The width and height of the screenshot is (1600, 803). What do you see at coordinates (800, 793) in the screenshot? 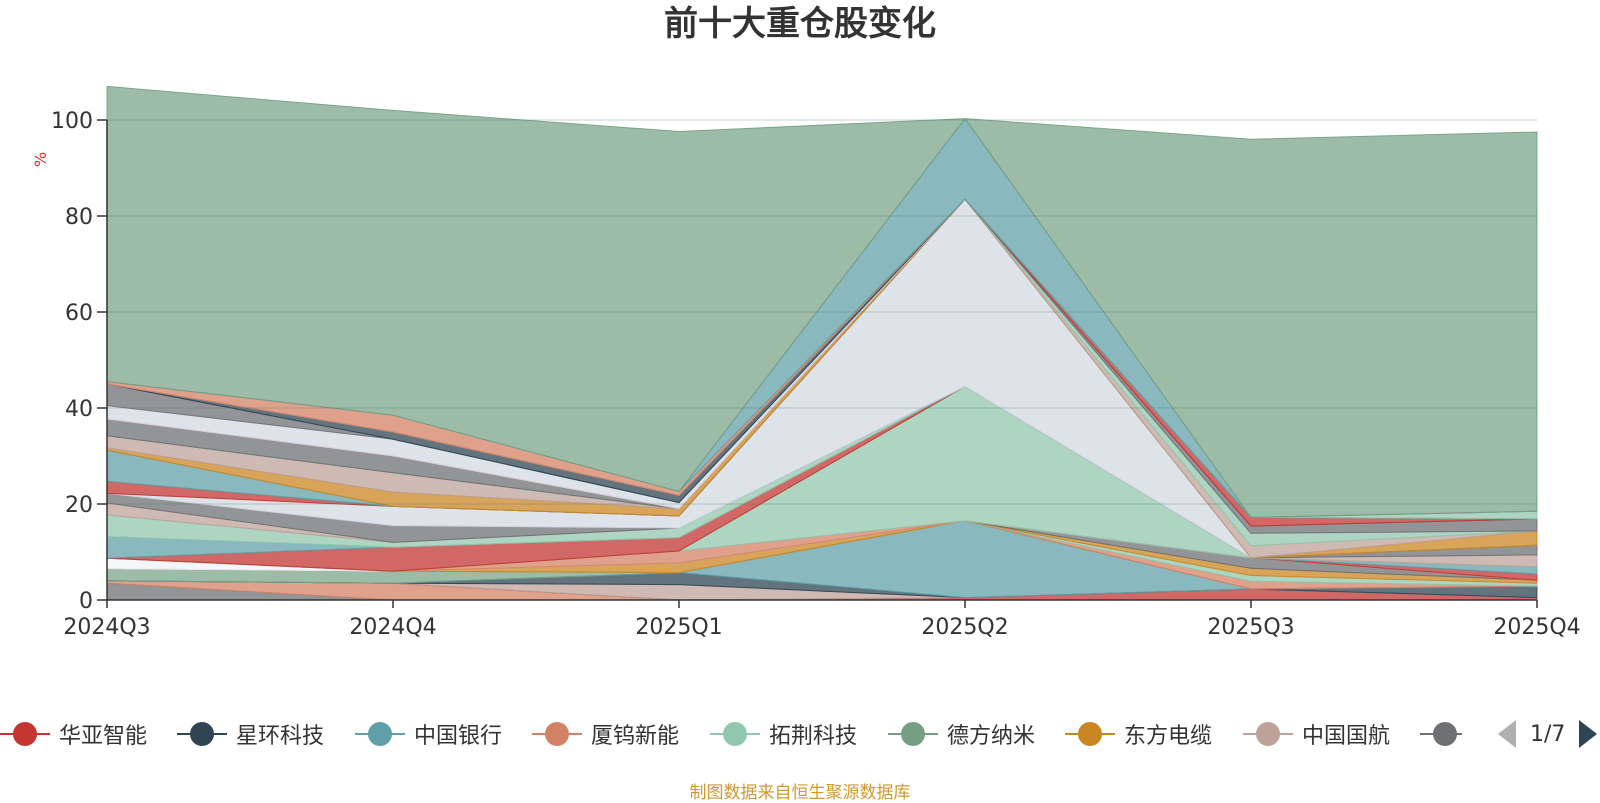
I see `source-note: 制图数据来自恒生聚源数据库` at bounding box center [800, 793].